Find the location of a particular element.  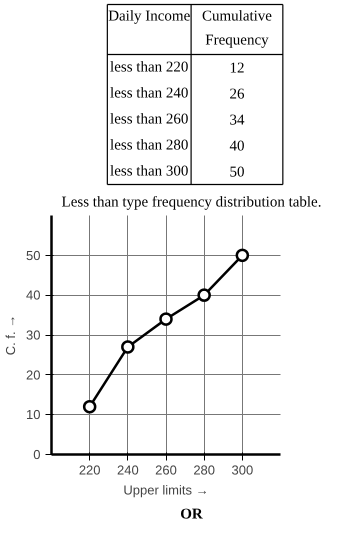

category-label: less than 260 is located at coordinates (149, 120).